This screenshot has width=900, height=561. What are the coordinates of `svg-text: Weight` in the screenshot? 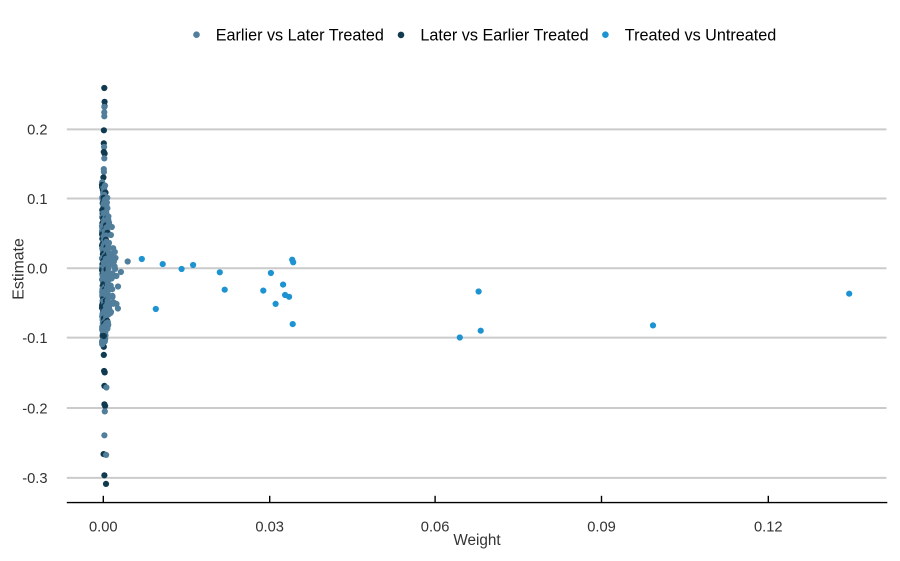 It's located at (477, 540).